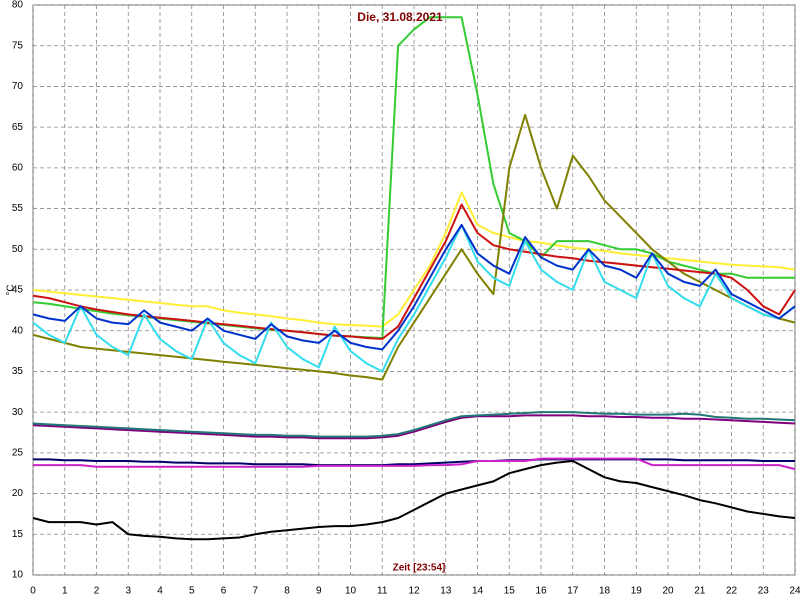 The image size is (800, 600). What do you see at coordinates (18, 452) in the screenshot?
I see `y-tick-label: 25` at bounding box center [18, 452].